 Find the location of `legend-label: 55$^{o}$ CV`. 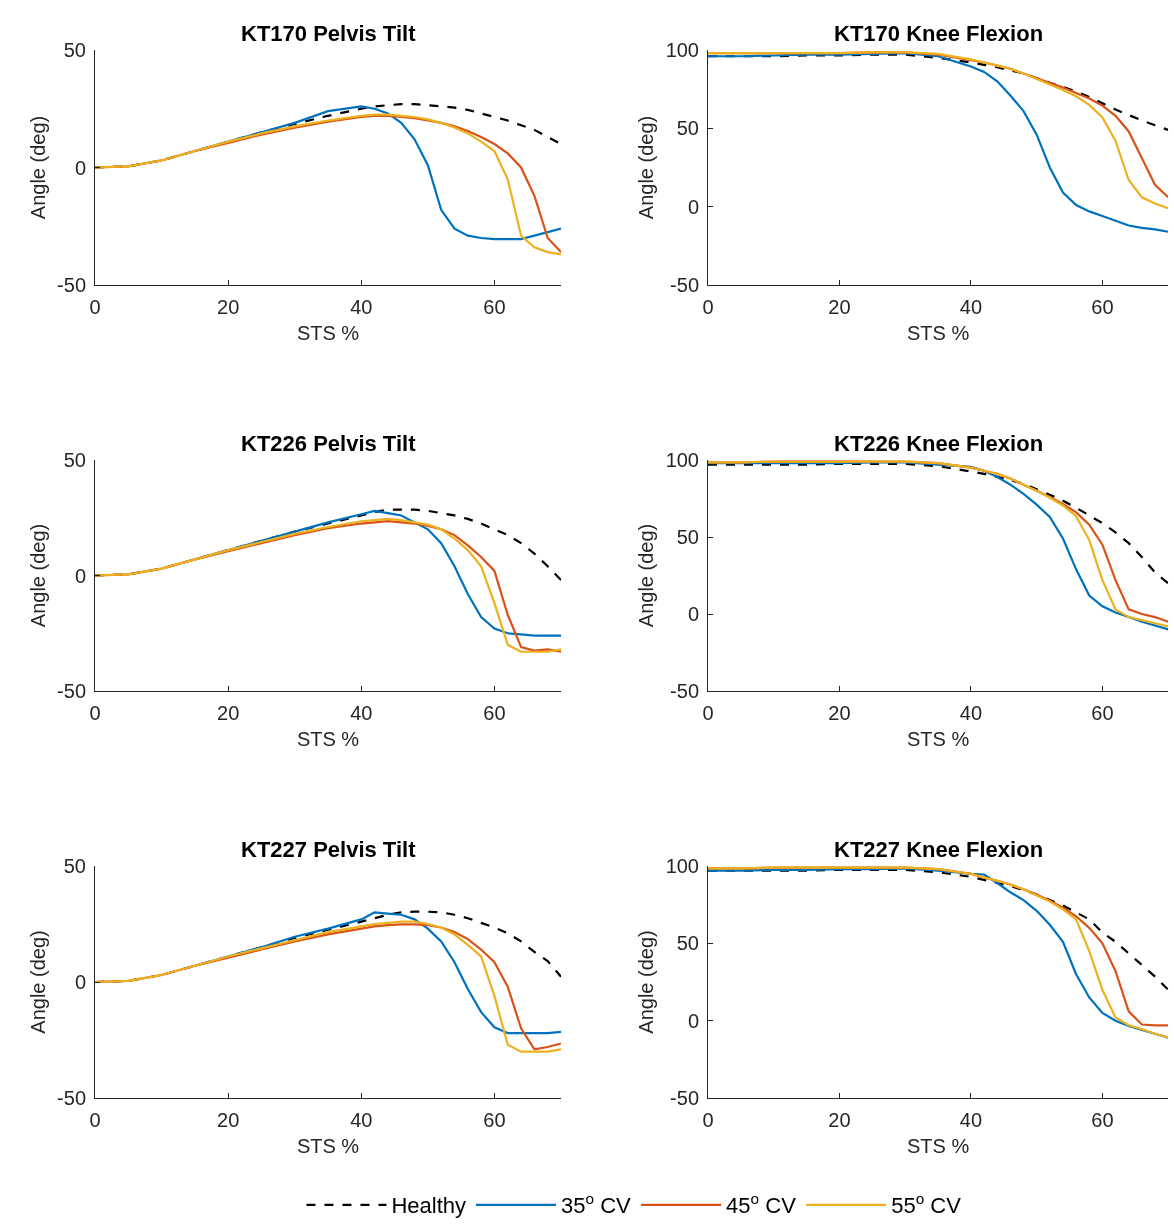

legend-label: 55$^{o}$ CV is located at coordinates (926, 1204).